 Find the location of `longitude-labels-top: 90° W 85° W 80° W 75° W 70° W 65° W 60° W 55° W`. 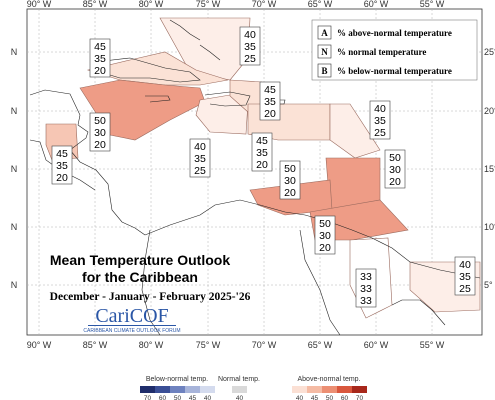

longitude-labels-top: 90° W 85° W 80° W 75° W 70° W 65° W 60° W 55° W is located at coordinates (236, 4).